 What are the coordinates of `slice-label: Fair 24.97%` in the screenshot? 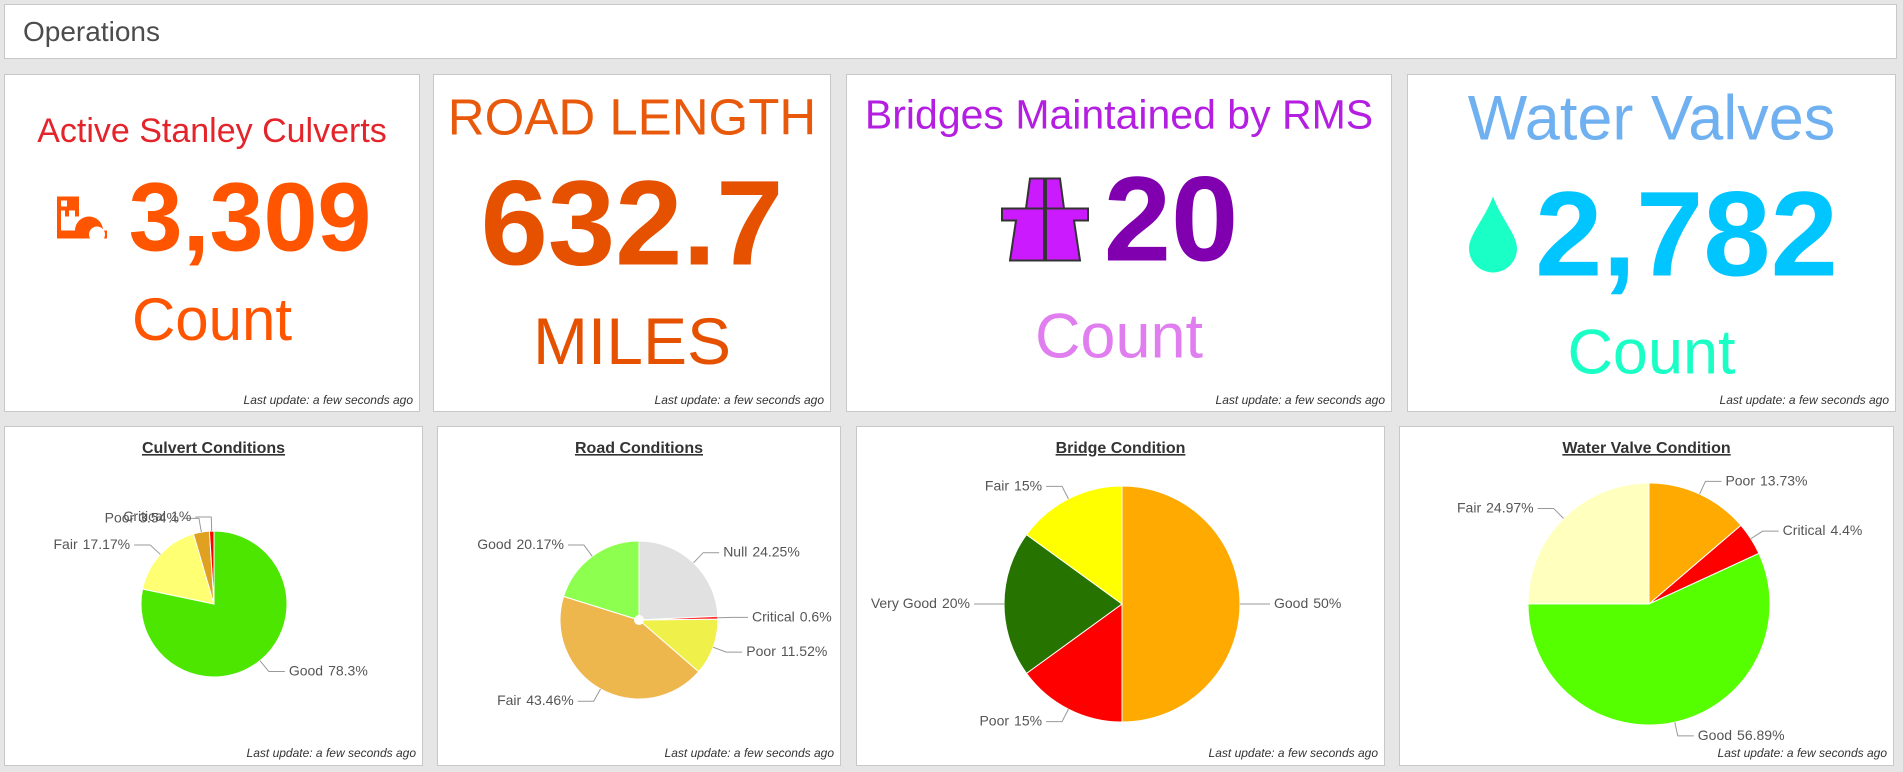 It's located at (1495, 507).